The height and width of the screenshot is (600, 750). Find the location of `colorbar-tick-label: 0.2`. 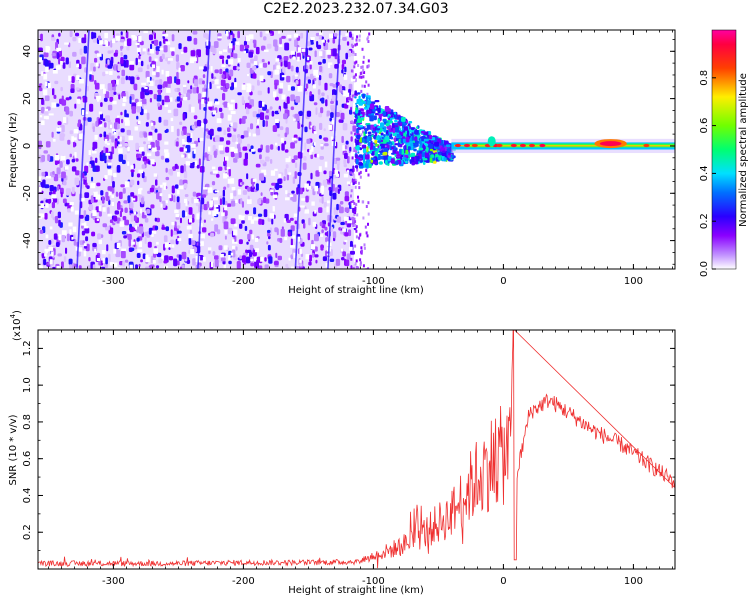

colorbar-tick-label: 0.2 is located at coordinates (704, 221).